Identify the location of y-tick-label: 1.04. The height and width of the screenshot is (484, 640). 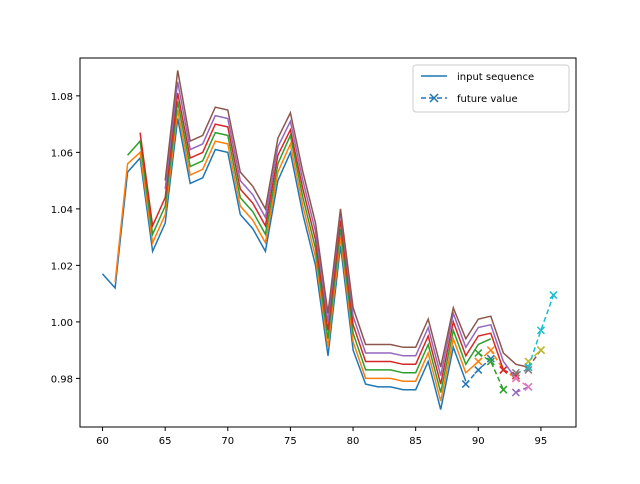
(62, 210).